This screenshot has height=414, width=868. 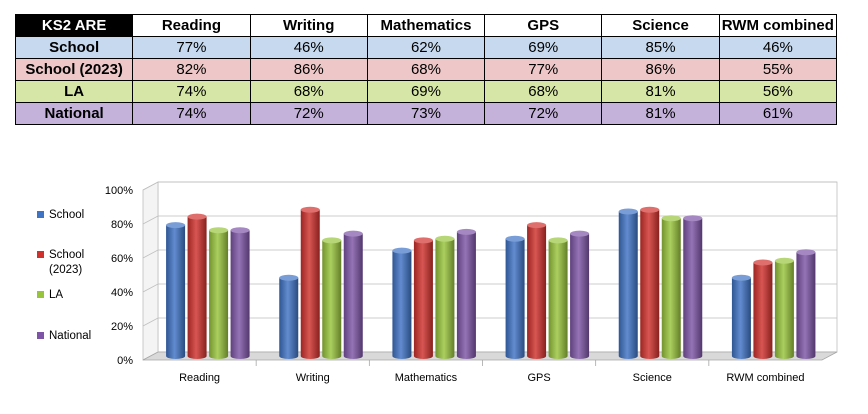 What do you see at coordinates (70, 336) in the screenshot?
I see `legend-label: National` at bounding box center [70, 336].